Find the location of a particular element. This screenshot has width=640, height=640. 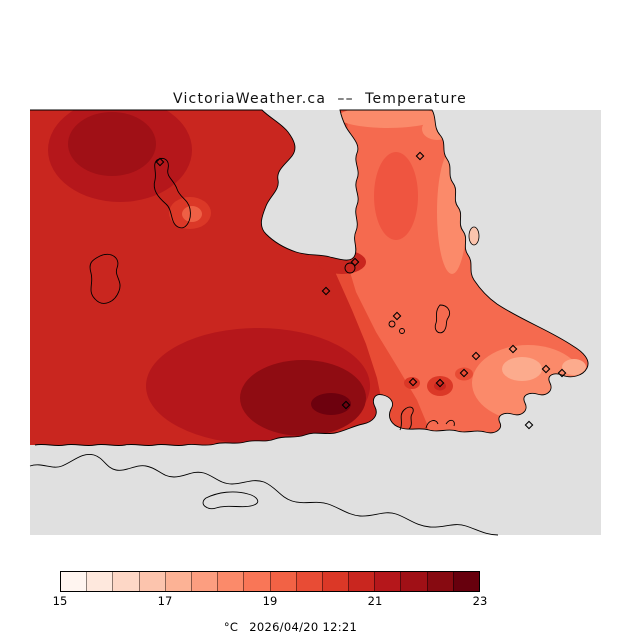

south-shore-coastline is located at coordinates (264, 494).